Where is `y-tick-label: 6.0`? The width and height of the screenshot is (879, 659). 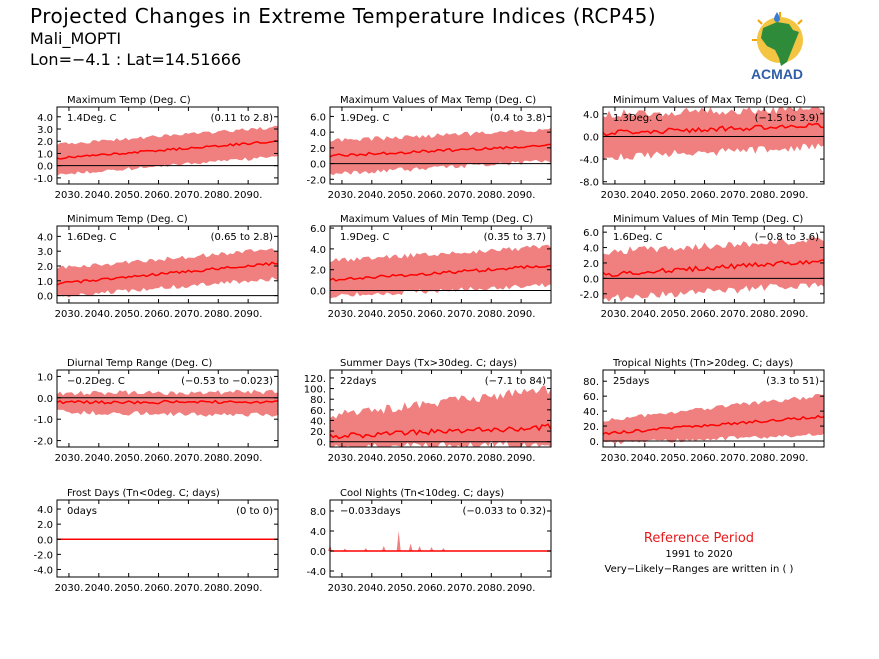 y-tick-label: 6.0 is located at coordinates (591, 233).